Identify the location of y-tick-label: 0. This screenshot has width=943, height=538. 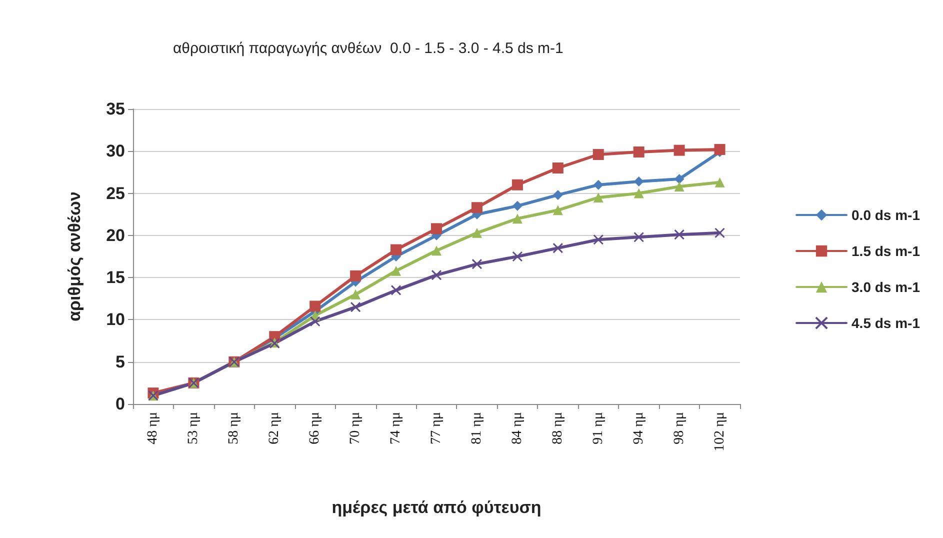
(120, 404).